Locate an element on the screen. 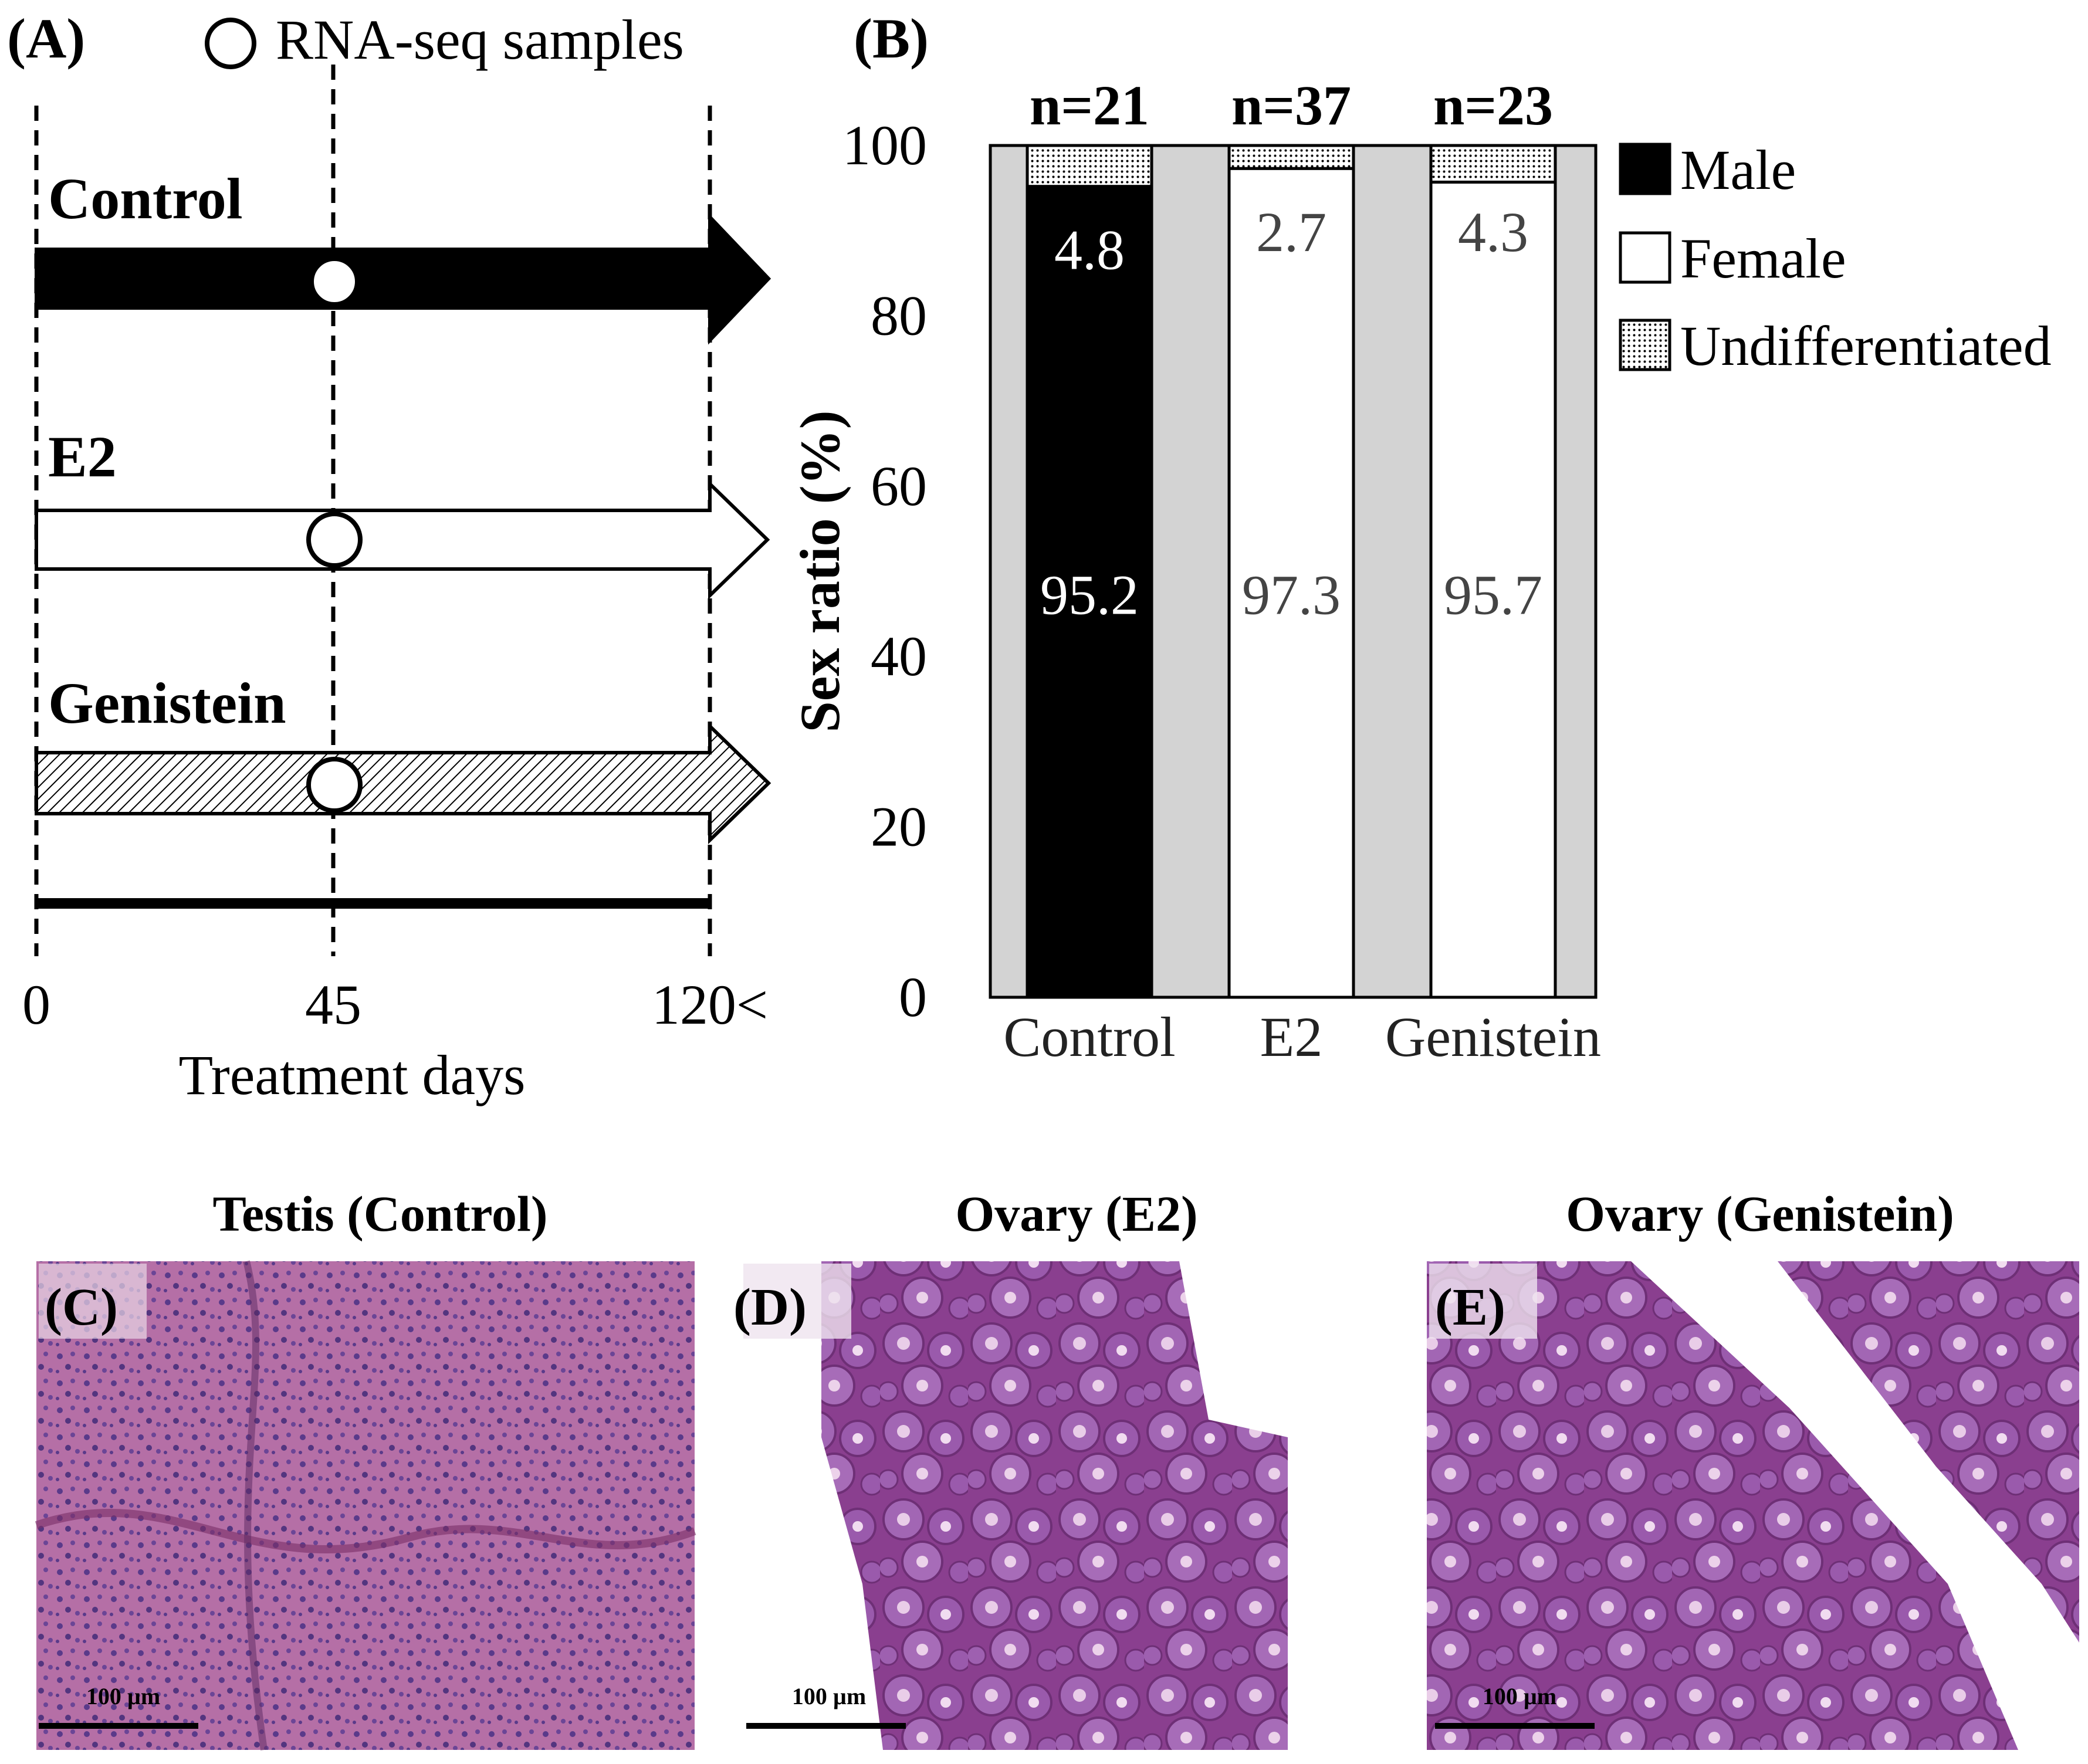 The height and width of the screenshot is (1764, 2088). micrograph-d-title: Ovary (E2) is located at coordinates (1076, 1214).